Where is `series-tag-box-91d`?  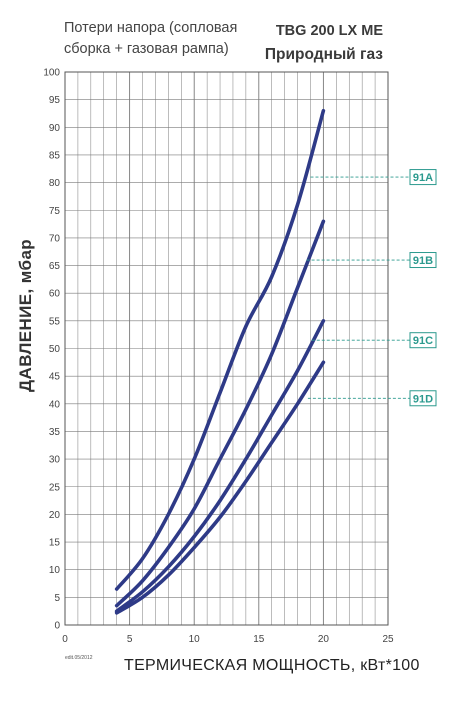
series-tag-box-91d is located at coordinates (423, 398).